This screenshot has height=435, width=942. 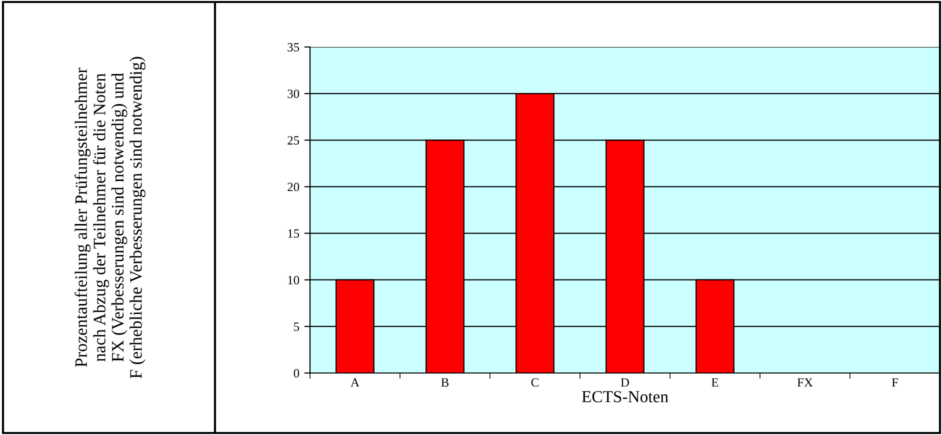 I want to click on x-tick-label: B, so click(x=445, y=382).